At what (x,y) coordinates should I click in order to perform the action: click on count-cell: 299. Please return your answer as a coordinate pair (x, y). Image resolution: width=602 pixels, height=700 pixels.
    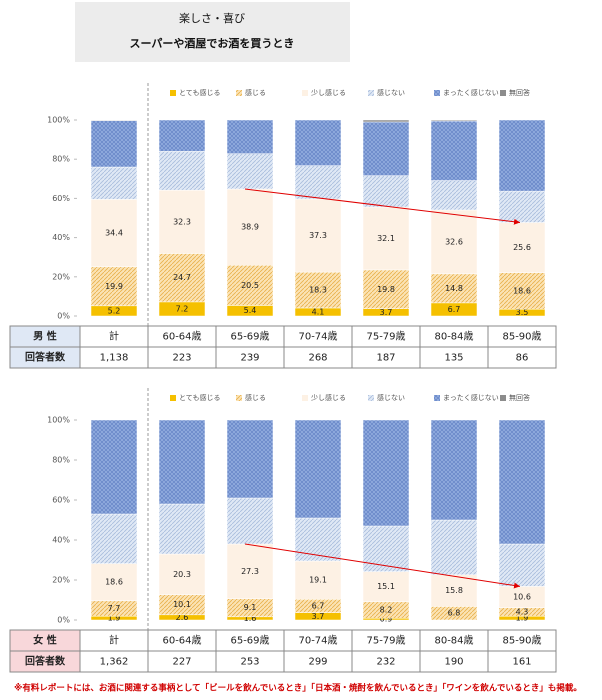
    Looking at the image, I should click on (317, 662).